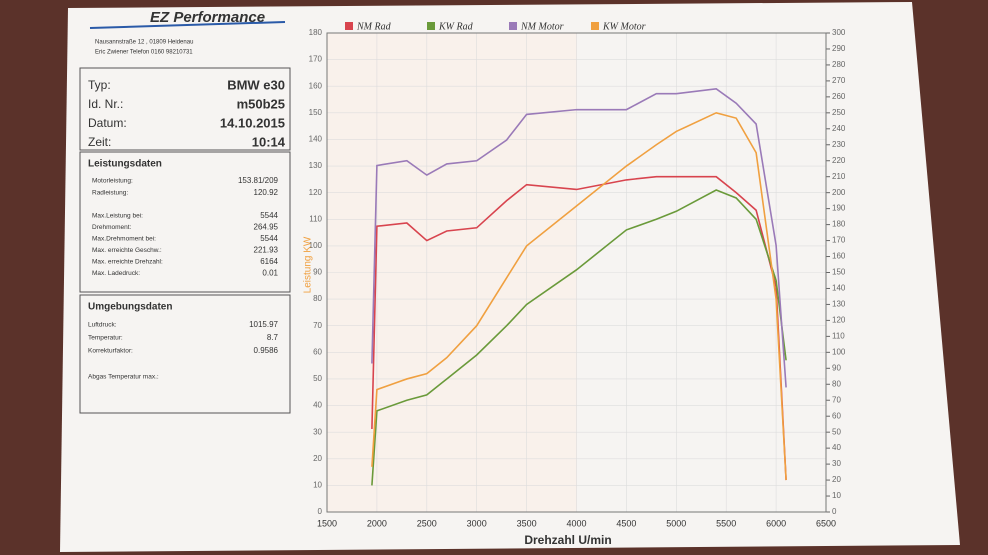  What do you see at coordinates (207, 17) in the screenshot?
I see `logo: EZ Performance` at bounding box center [207, 17].